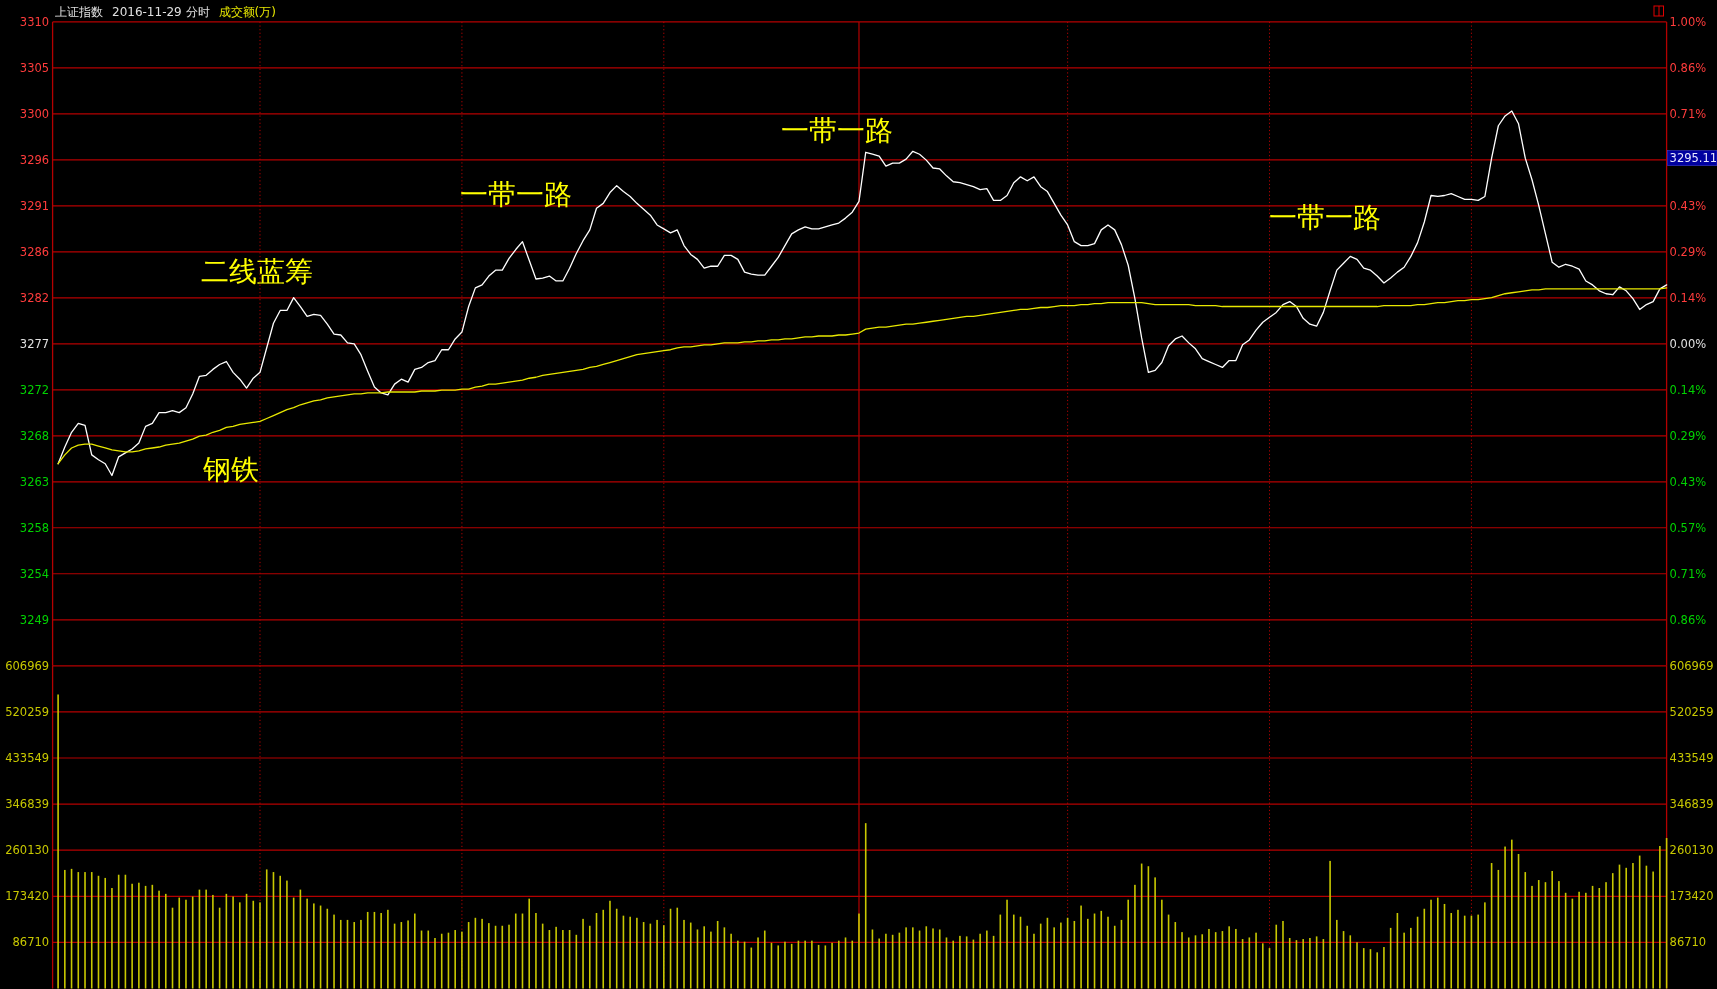 Image resolution: width=1717 pixels, height=989 pixels. What do you see at coordinates (34, 619) in the screenshot?
I see `y-tick-label: 3249` at bounding box center [34, 619].